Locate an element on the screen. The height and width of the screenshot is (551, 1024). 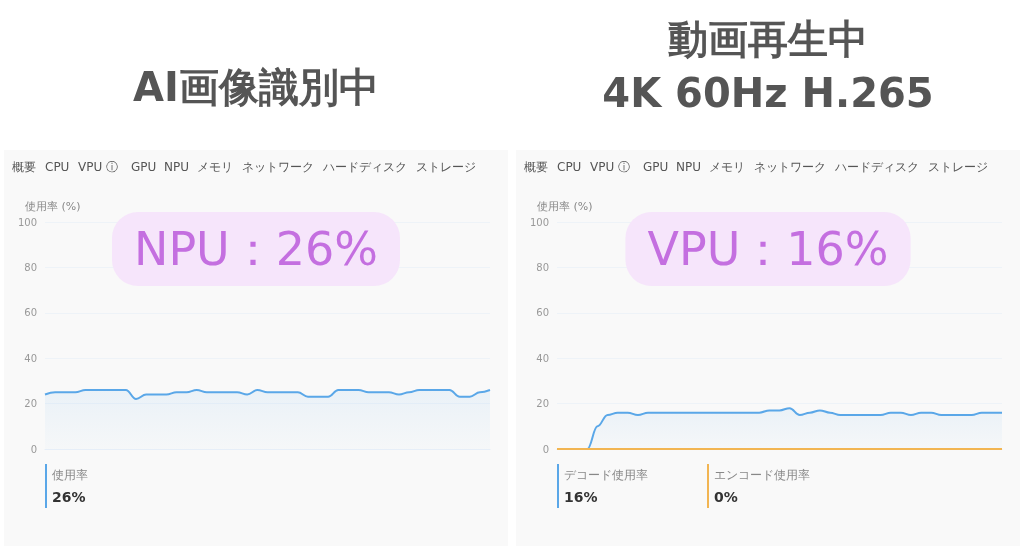
text: 26% is located at coordinates (69, 497).